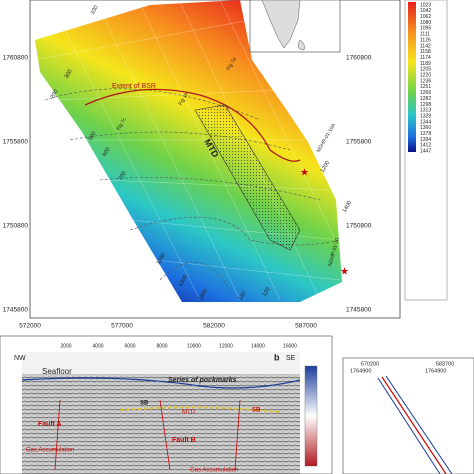 The width and height of the screenshot is (474, 474). I want to click on x-axis-label: 12000, so click(226, 346).